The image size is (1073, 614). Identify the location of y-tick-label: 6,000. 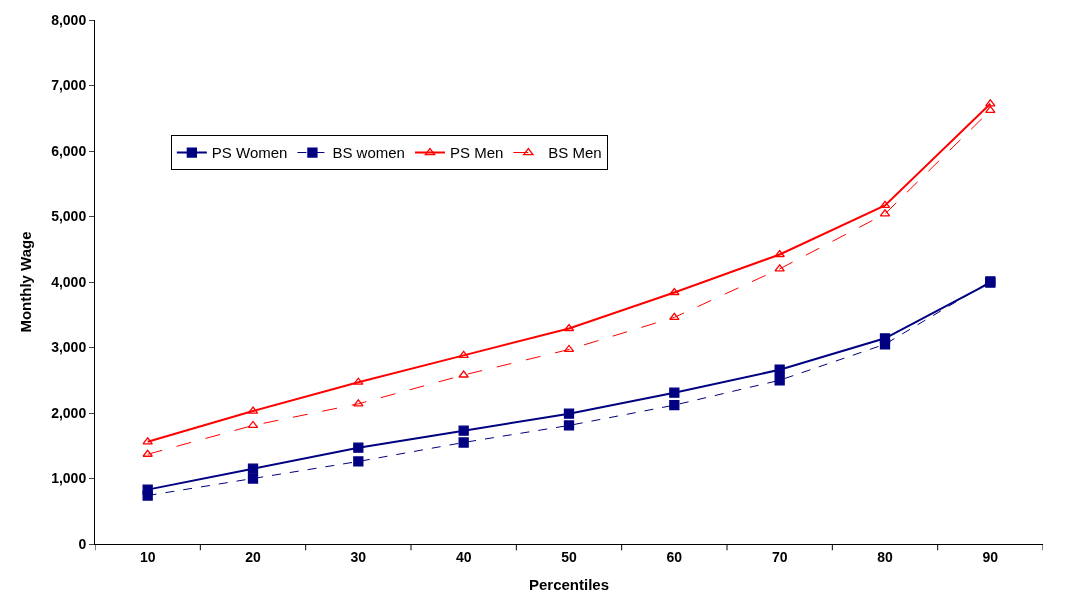
(69, 150).